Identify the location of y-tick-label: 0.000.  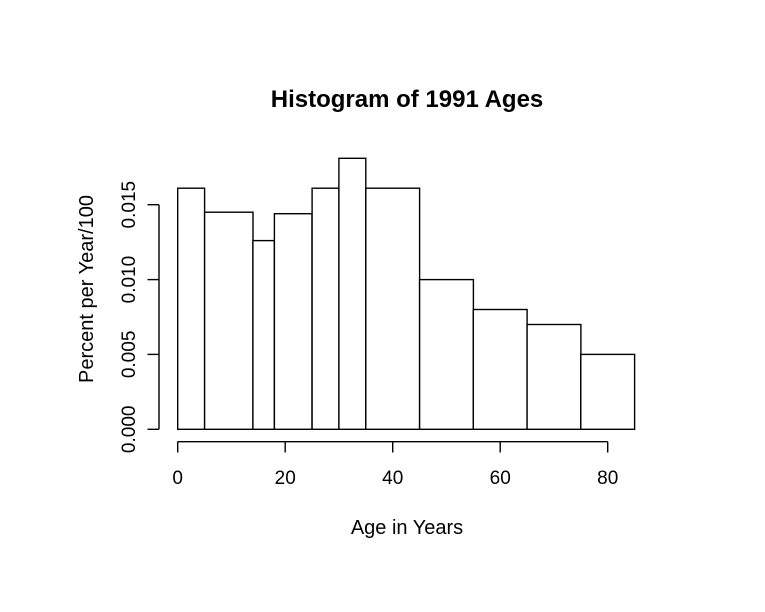
(129, 430).